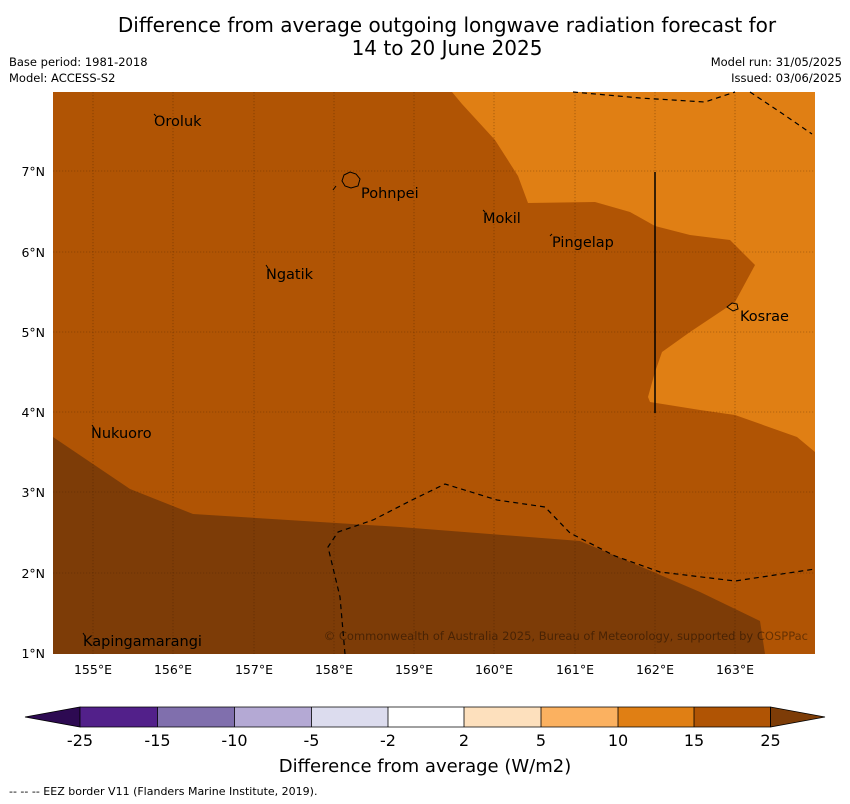 This screenshot has height=804, width=850. I want to click on lat-label: 1°N, so click(33, 653).